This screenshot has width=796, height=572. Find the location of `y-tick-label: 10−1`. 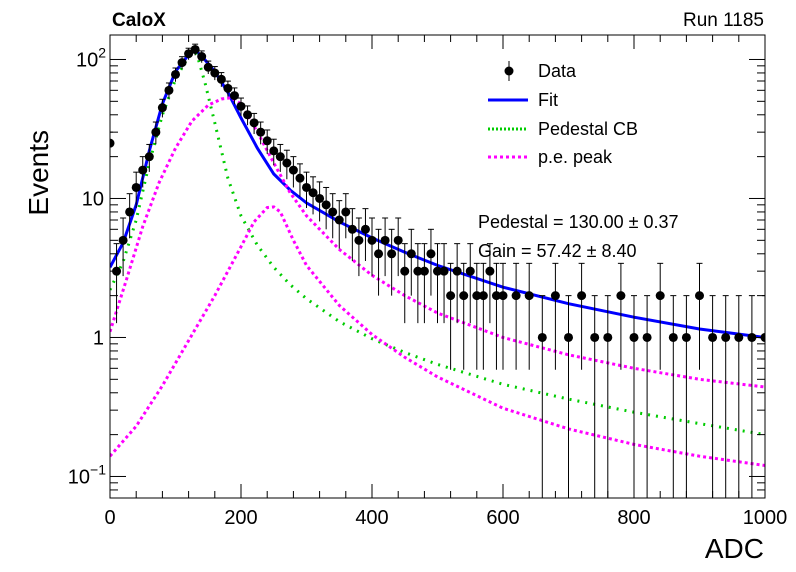

y-tick-label: 10−1 is located at coordinates (87, 474).